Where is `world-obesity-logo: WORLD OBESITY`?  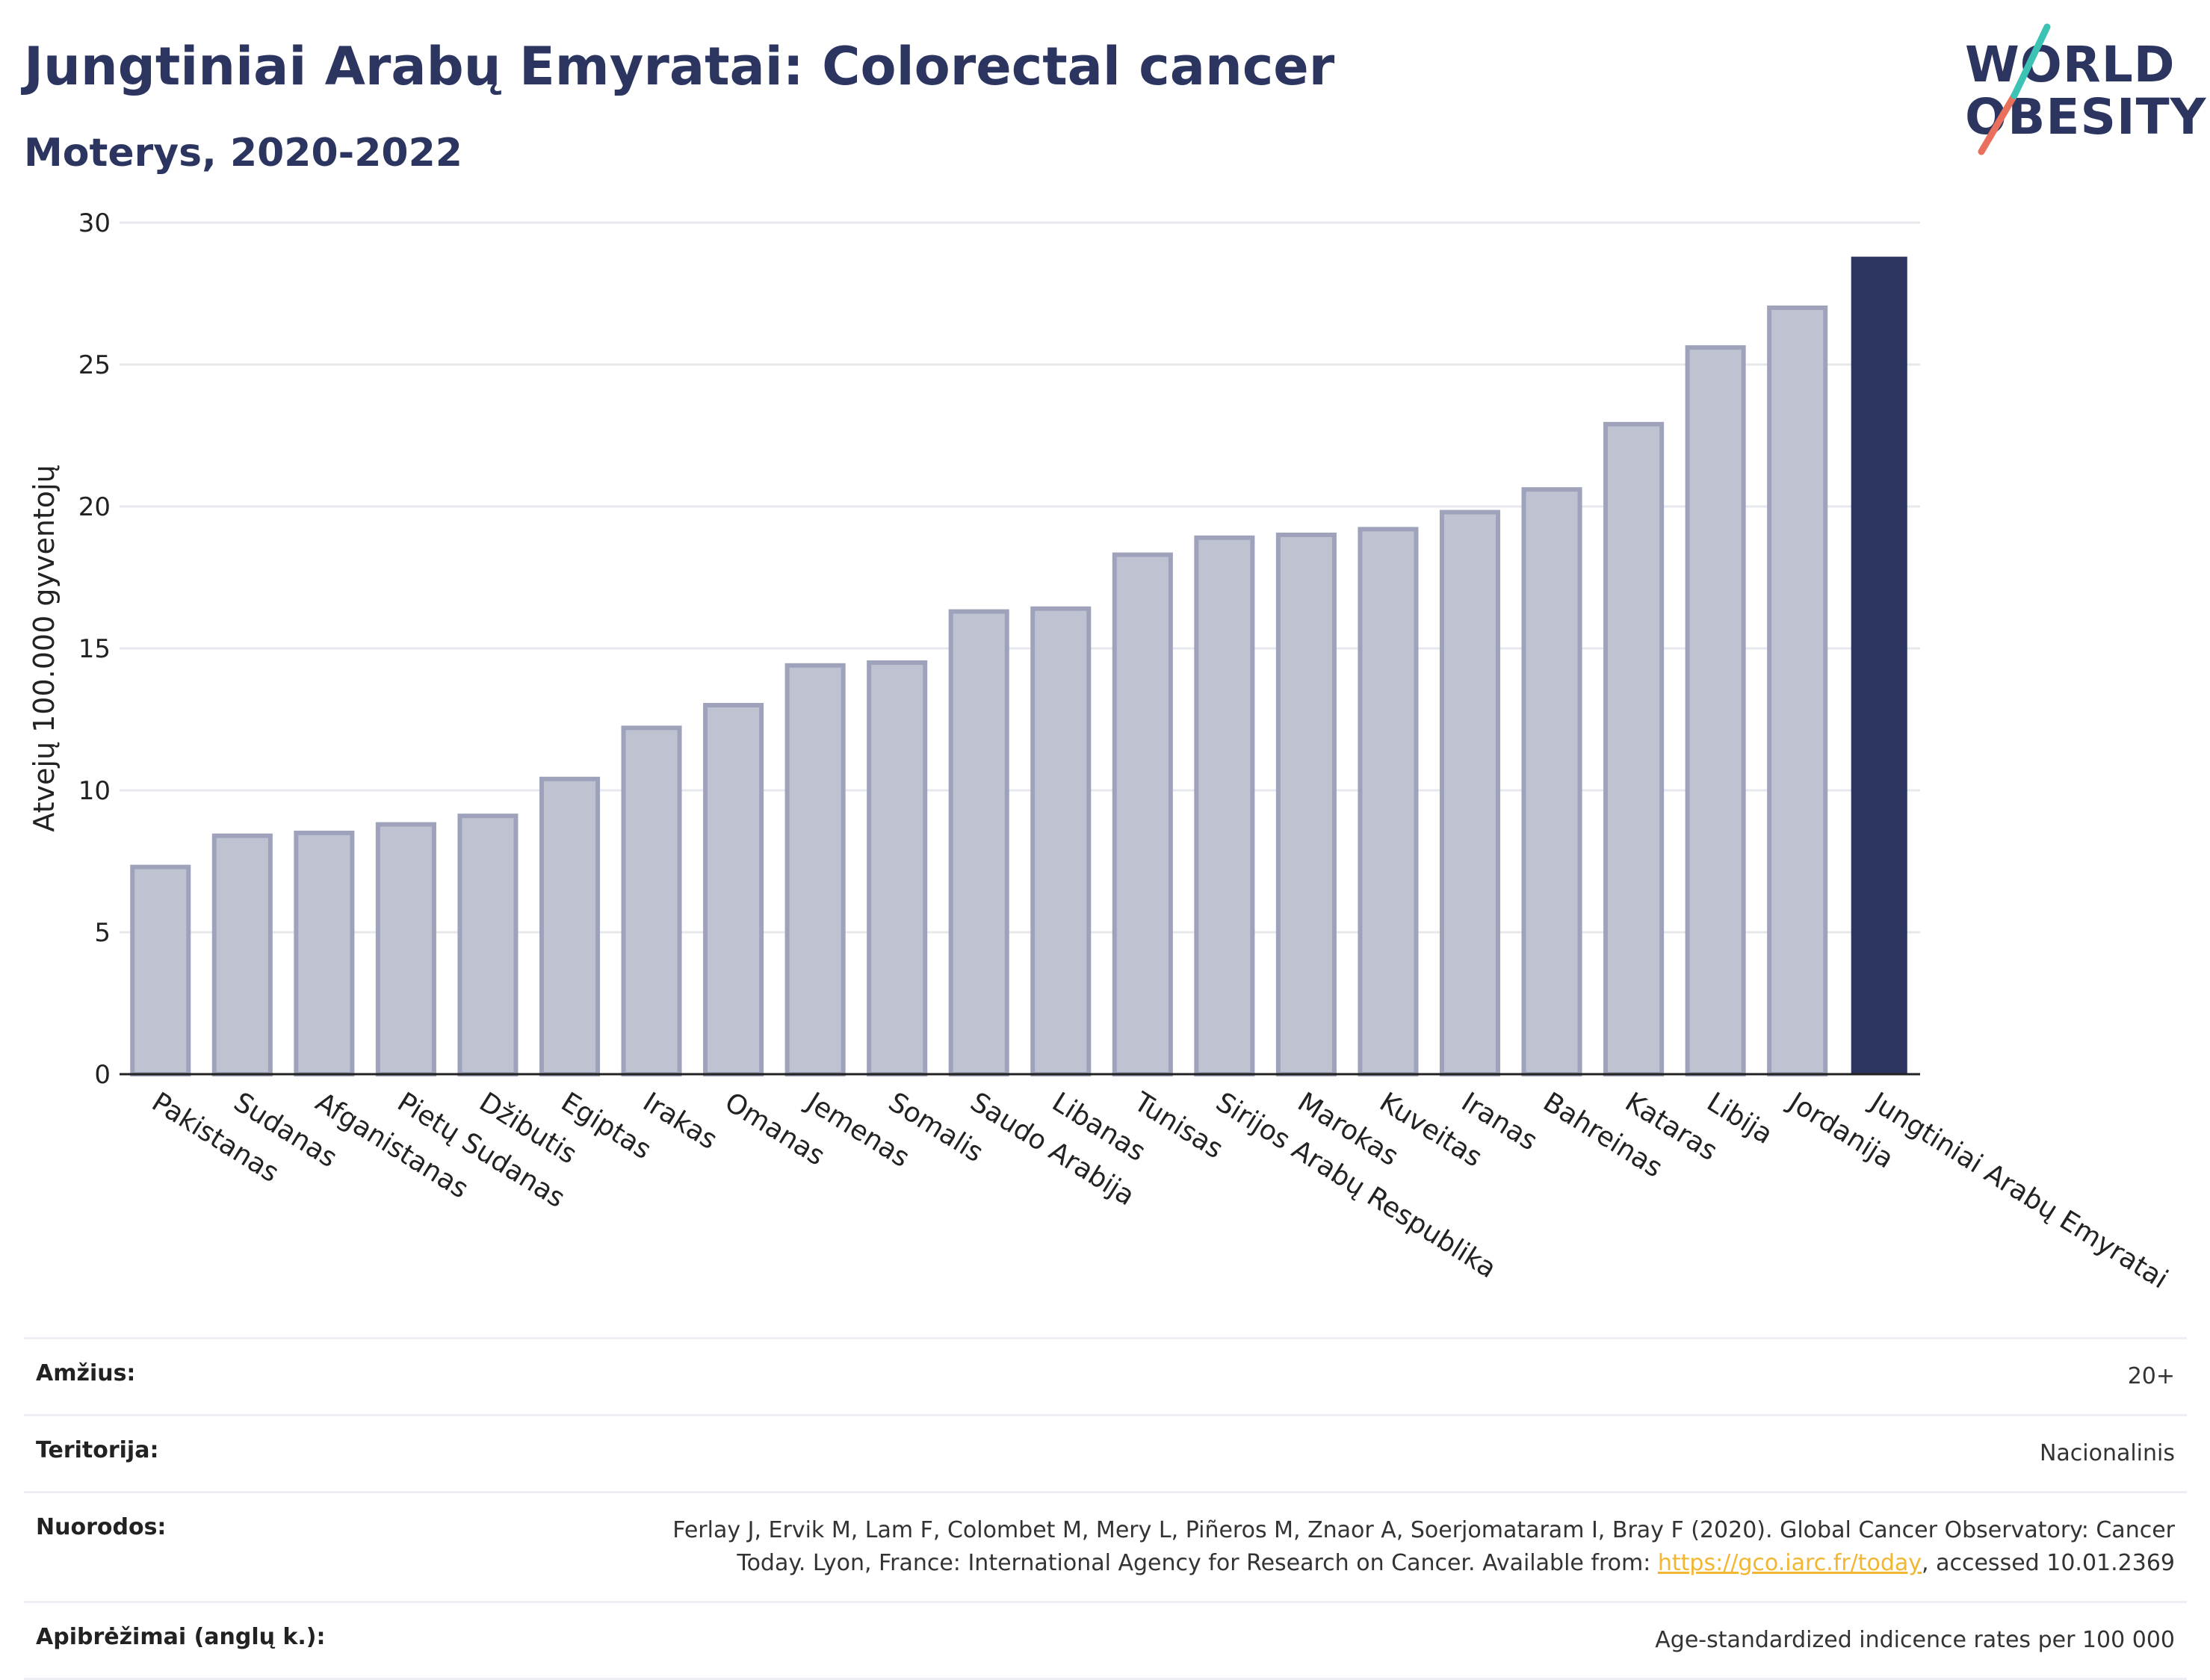 world-obesity-logo: WORLD OBESITY is located at coordinates (2074, 92).